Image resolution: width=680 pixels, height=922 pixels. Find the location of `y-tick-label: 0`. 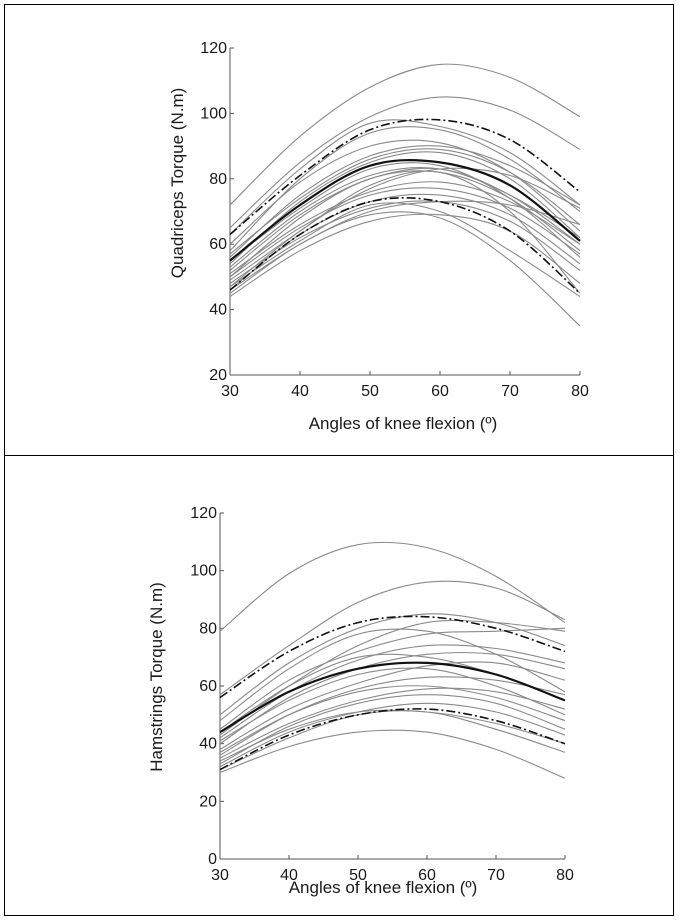

y-tick-label: 0 is located at coordinates (212, 859).